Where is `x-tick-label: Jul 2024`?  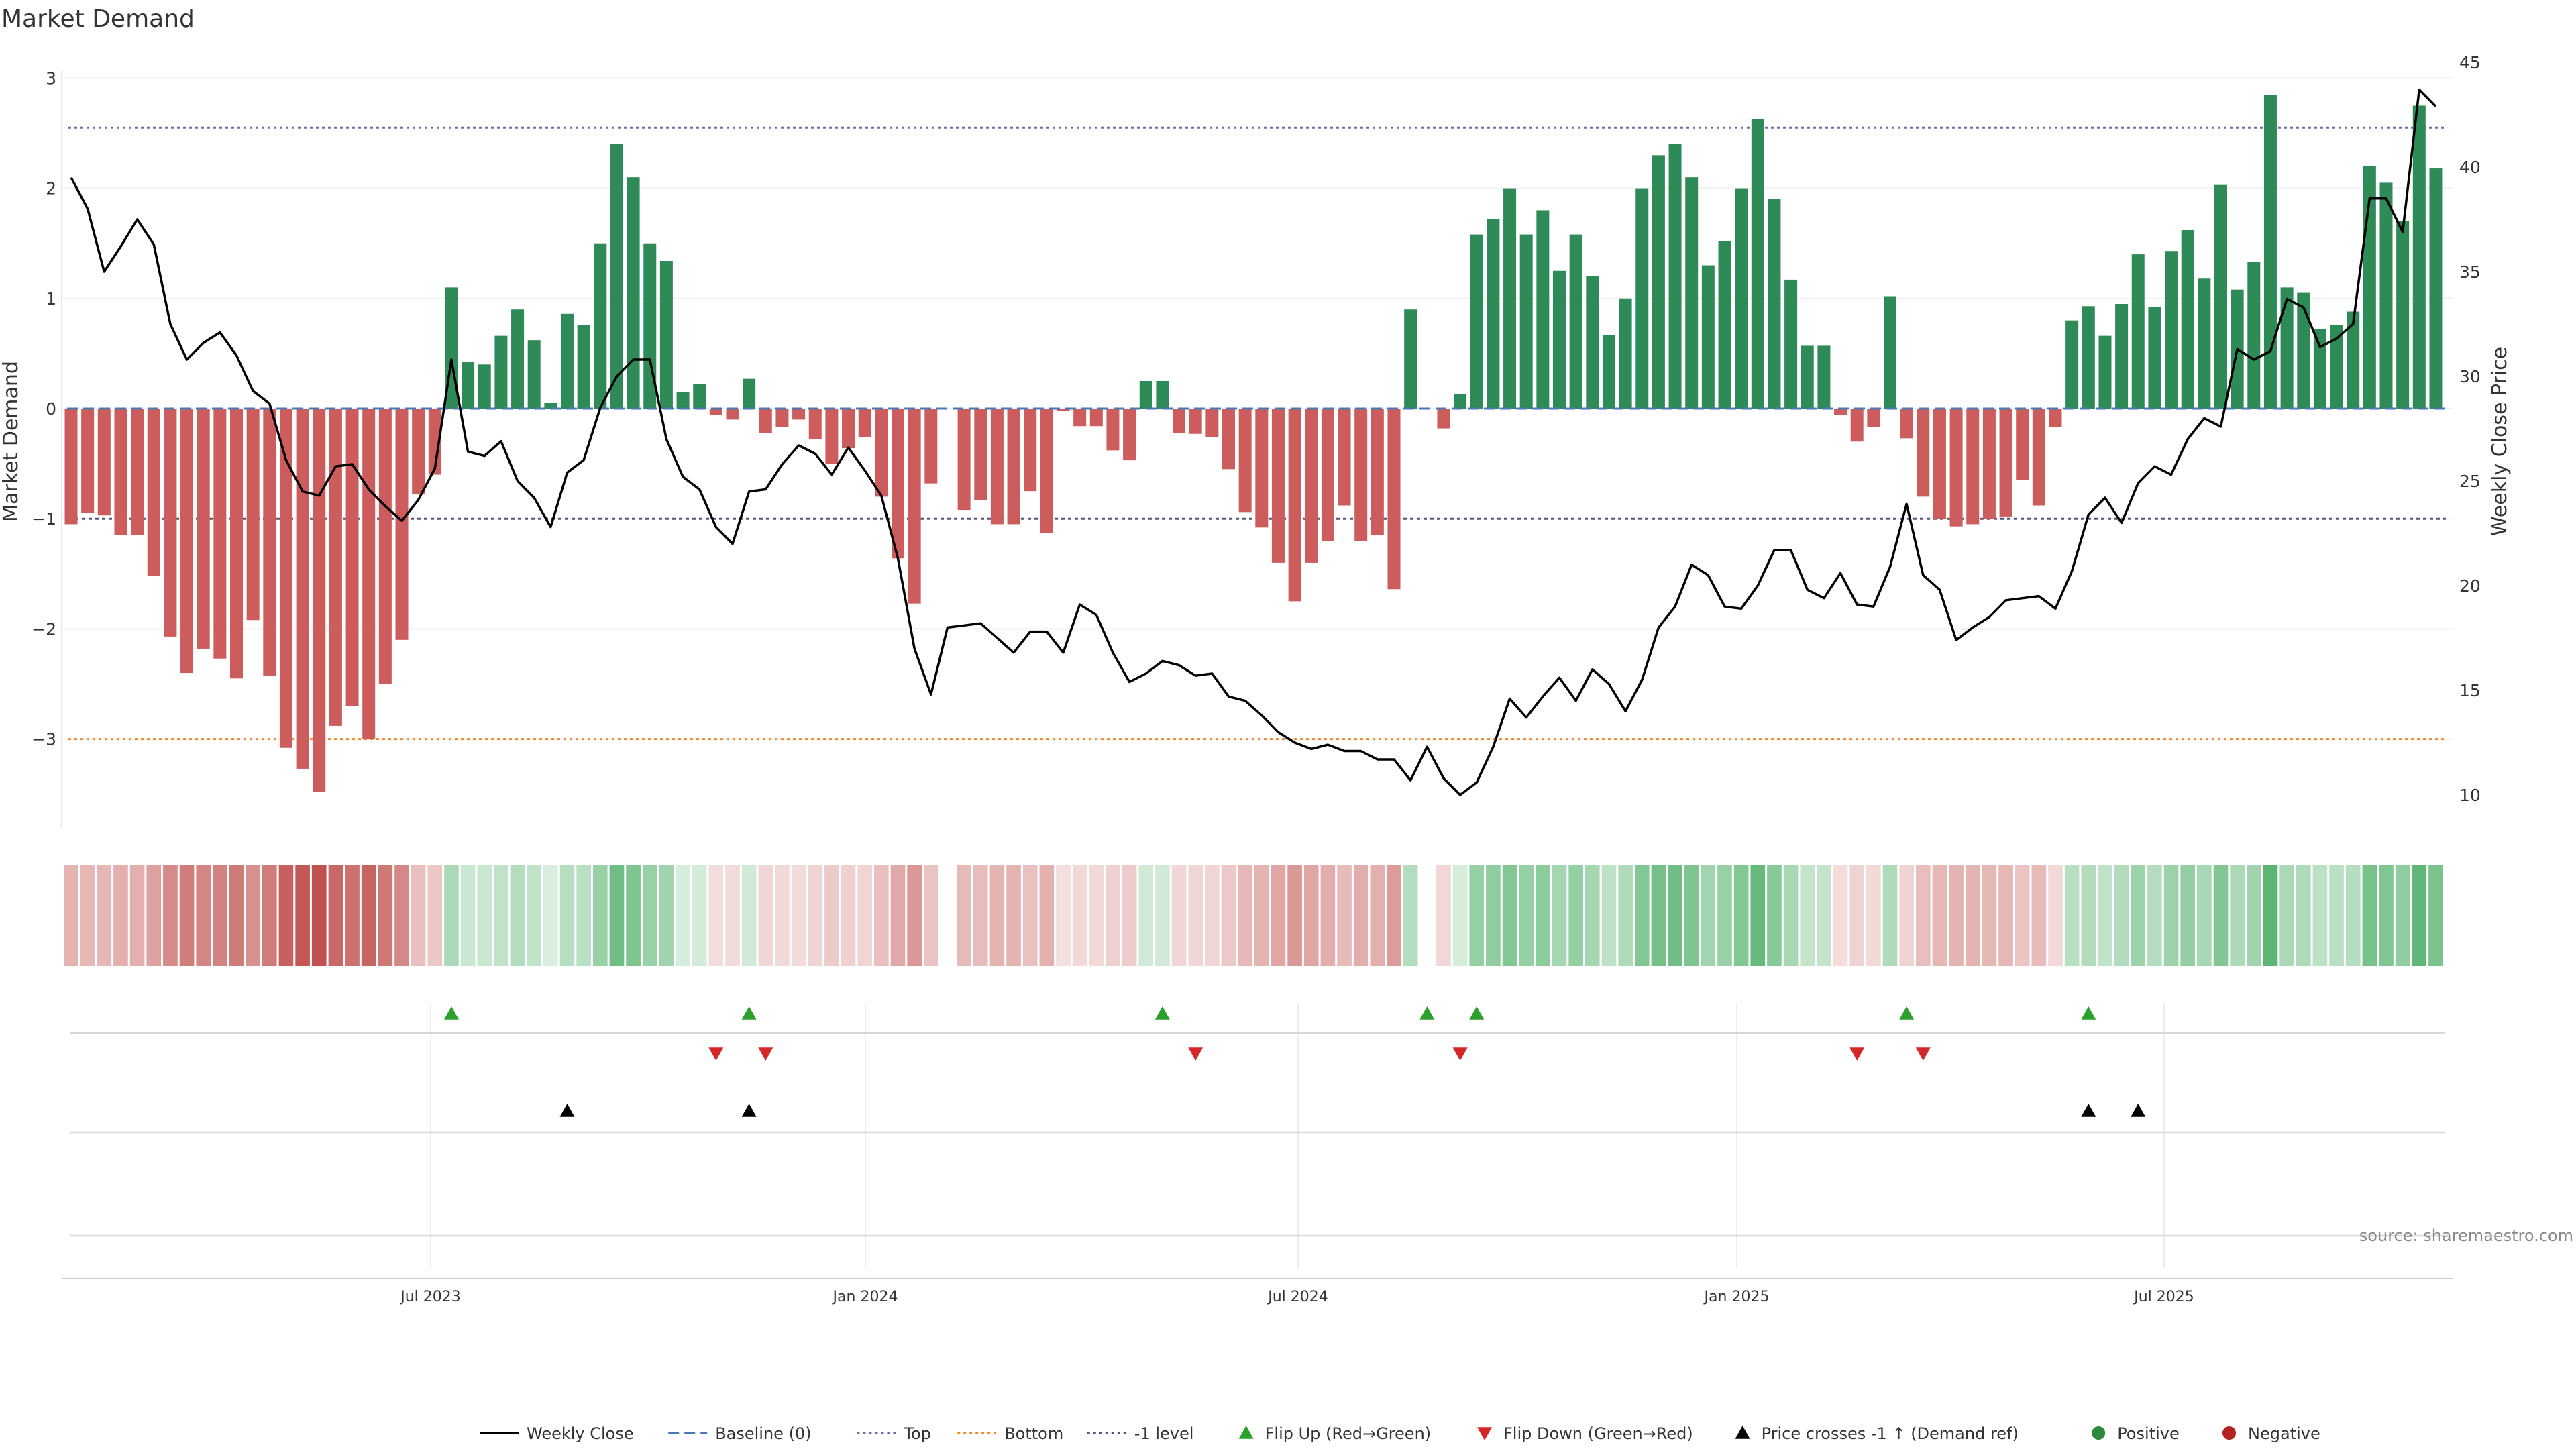
x-tick-label: Jul 2024 is located at coordinates (1297, 1297).